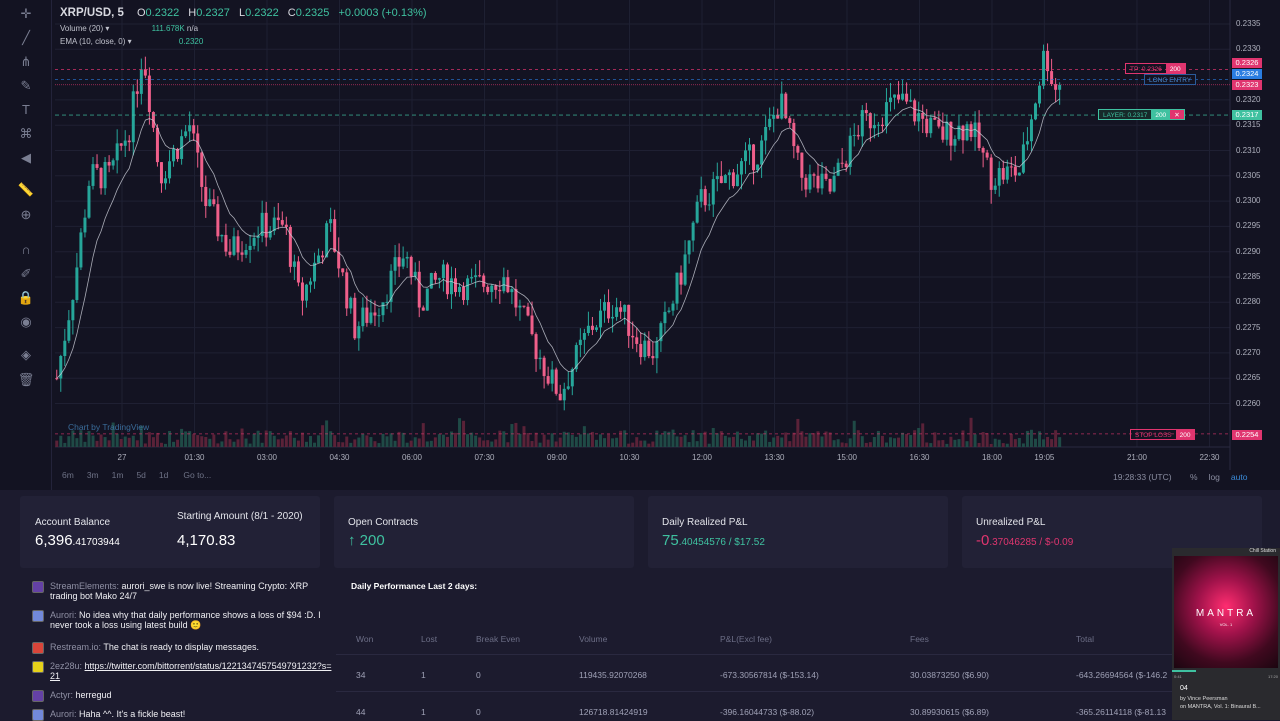  I want to click on crosshair-icon: ✛, so click(26, 13).